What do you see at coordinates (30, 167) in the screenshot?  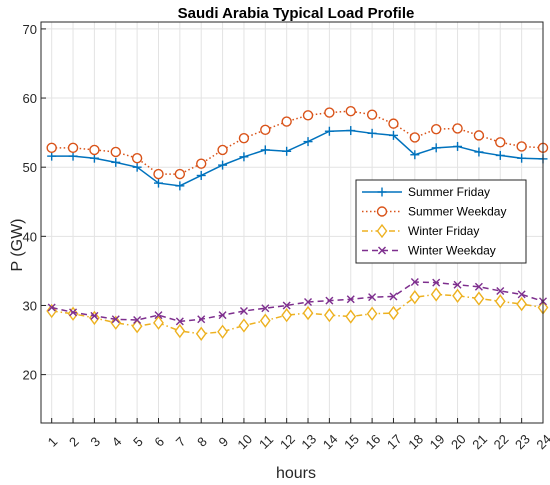 I see `y-tick-label: 50` at bounding box center [30, 167].